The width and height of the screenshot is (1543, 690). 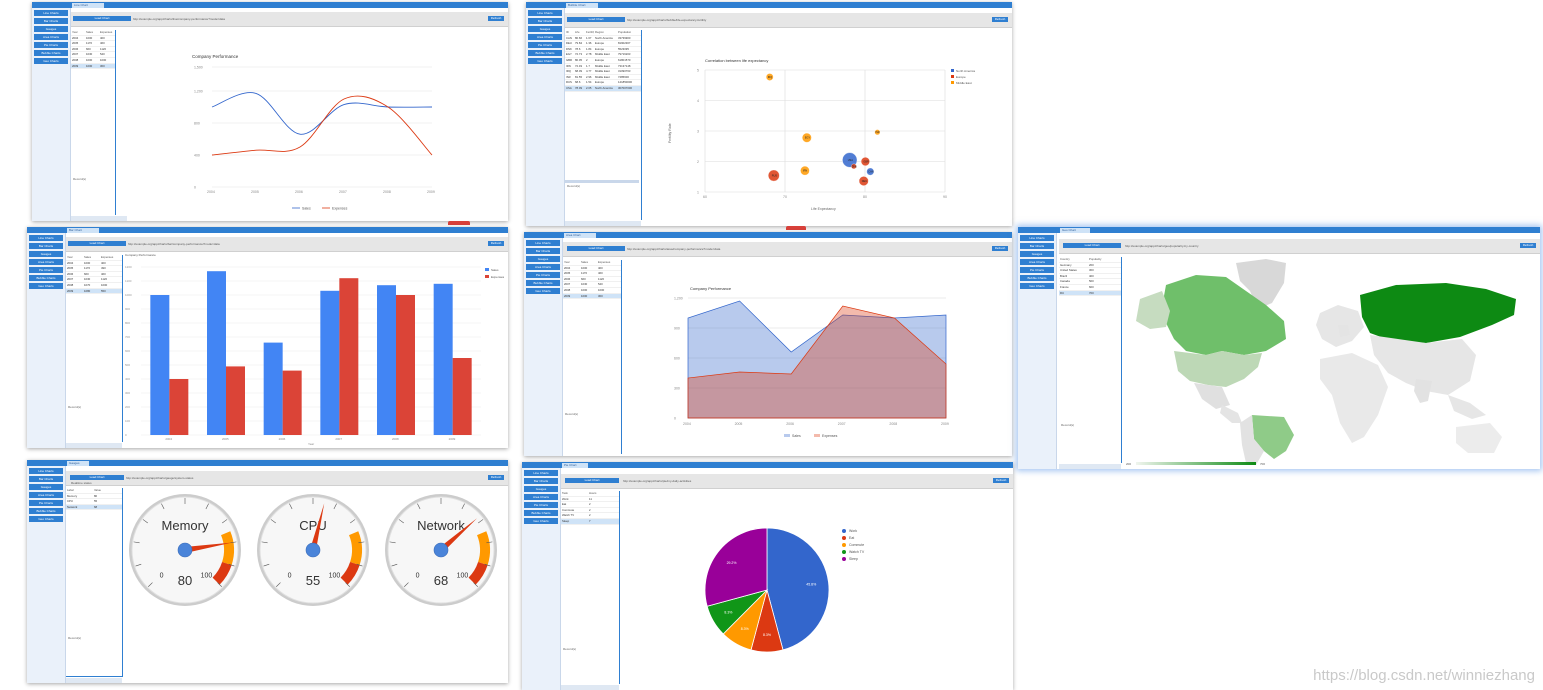 I want to click on table-row: Watch TV 2, so click(x=590, y=516).